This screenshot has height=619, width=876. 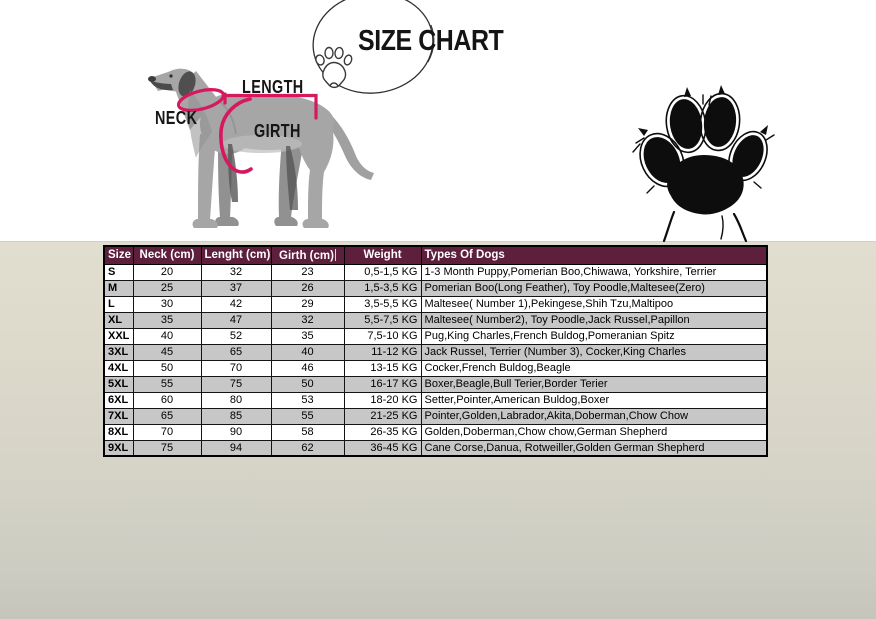 What do you see at coordinates (118, 432) in the screenshot?
I see `table-cell: 8XL` at bounding box center [118, 432].